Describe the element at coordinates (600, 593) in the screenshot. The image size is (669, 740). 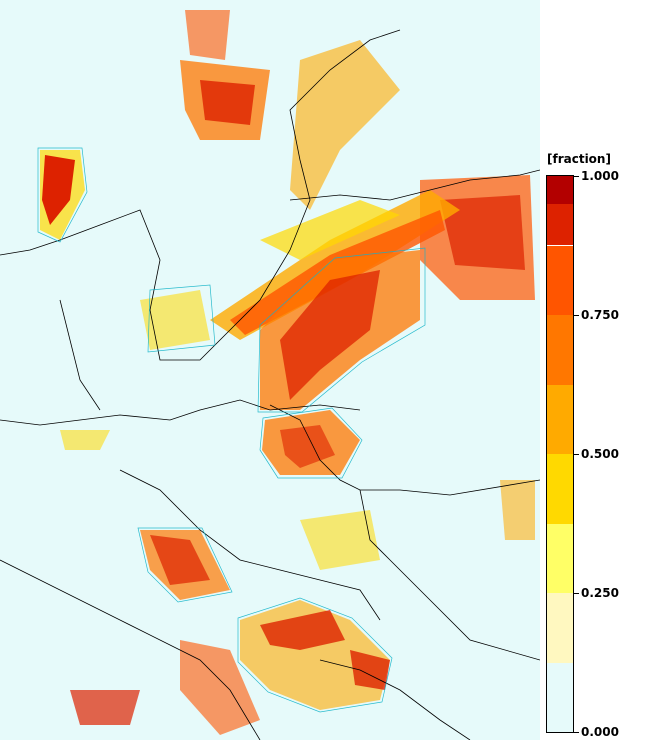
I see `colorbar-tick-label: 0.250` at that location.